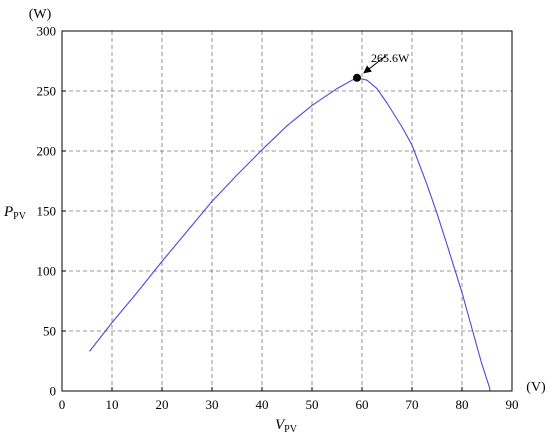  Describe the element at coordinates (291, 429) in the screenshot. I see `x-axis-title-subscript: PV` at that location.